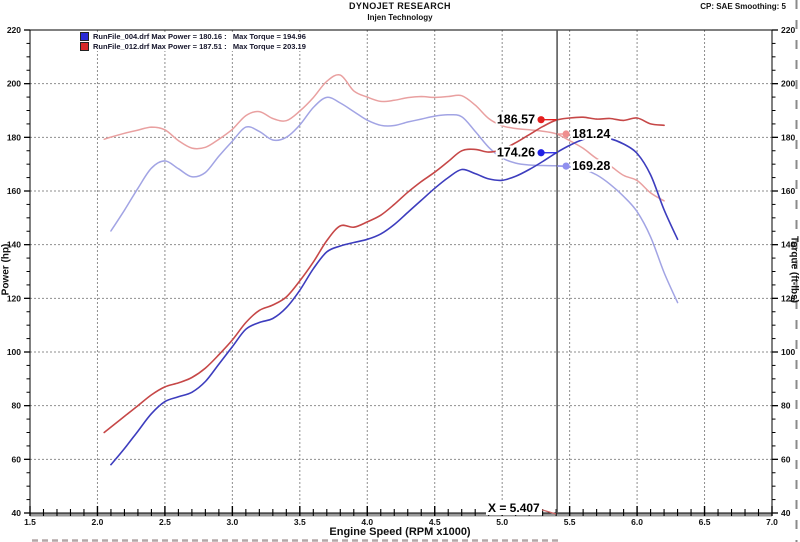  What do you see at coordinates (17, 406) in the screenshot?
I see `y-tick-label-left: 80` at bounding box center [17, 406].